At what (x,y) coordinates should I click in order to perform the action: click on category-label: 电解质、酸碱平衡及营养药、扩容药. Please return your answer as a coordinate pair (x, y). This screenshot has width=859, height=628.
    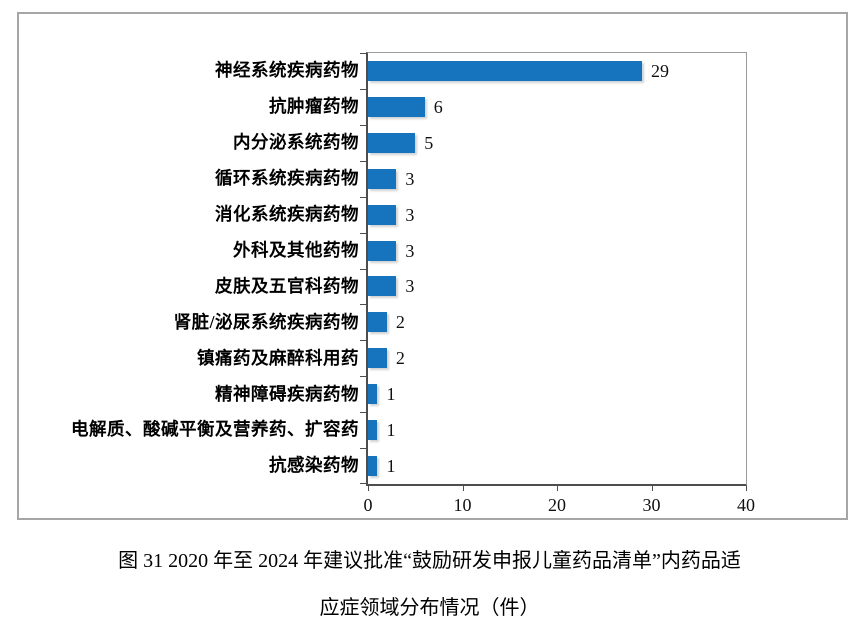
    Looking at the image, I should click on (215, 429).